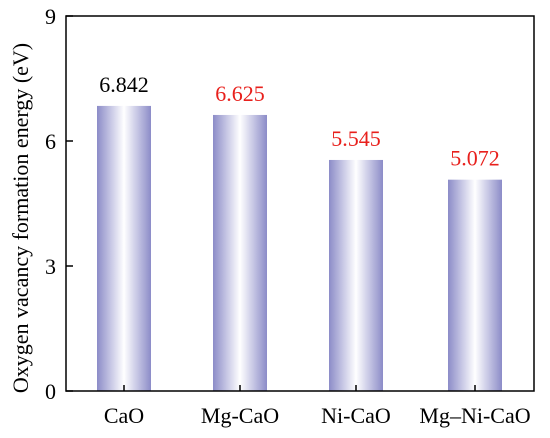  I want to click on bar-ni-cao, so click(356, 275).